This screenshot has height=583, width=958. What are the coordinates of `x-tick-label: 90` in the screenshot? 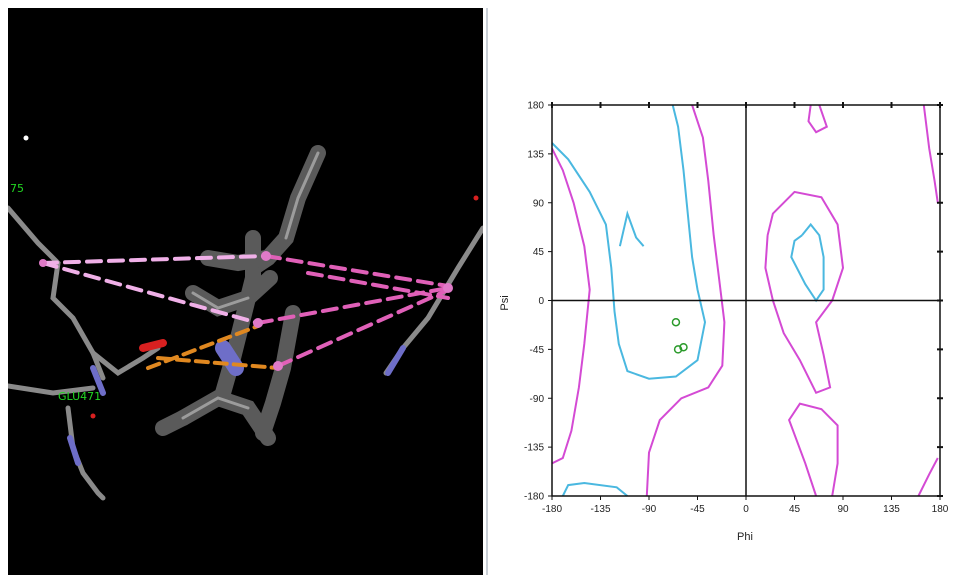 It's located at (843, 509).